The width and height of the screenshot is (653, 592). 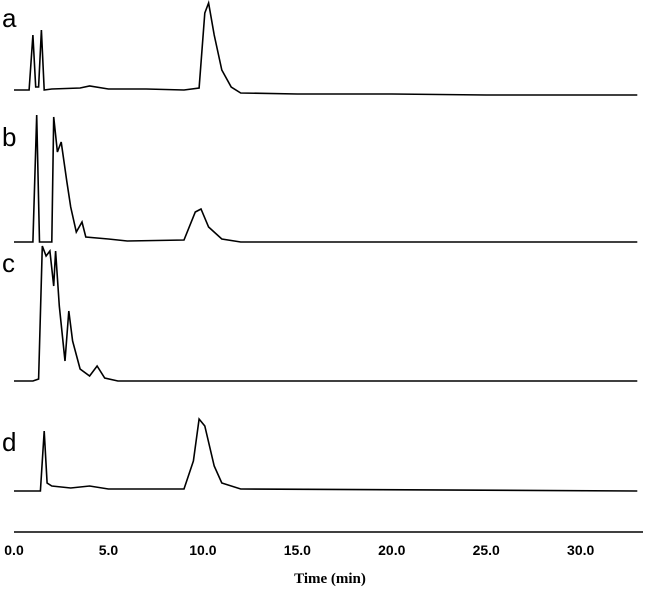 What do you see at coordinates (486, 550) in the screenshot?
I see `x-tick-label: 25.0` at bounding box center [486, 550].